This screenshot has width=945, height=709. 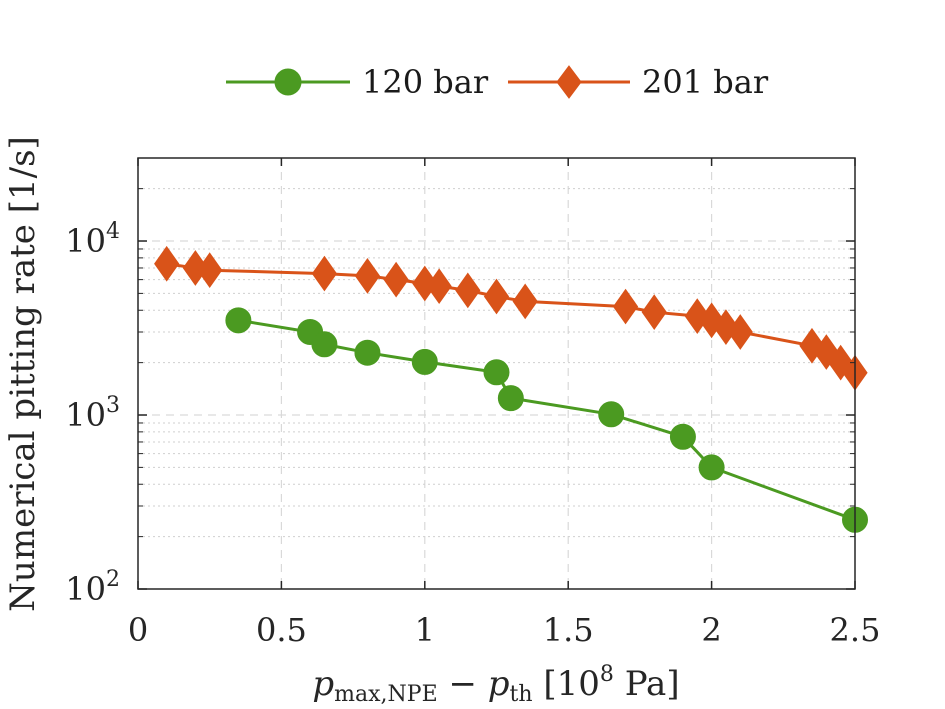 What do you see at coordinates (425, 630) in the screenshot?
I see `x-tick-label: 1` at bounding box center [425, 630].